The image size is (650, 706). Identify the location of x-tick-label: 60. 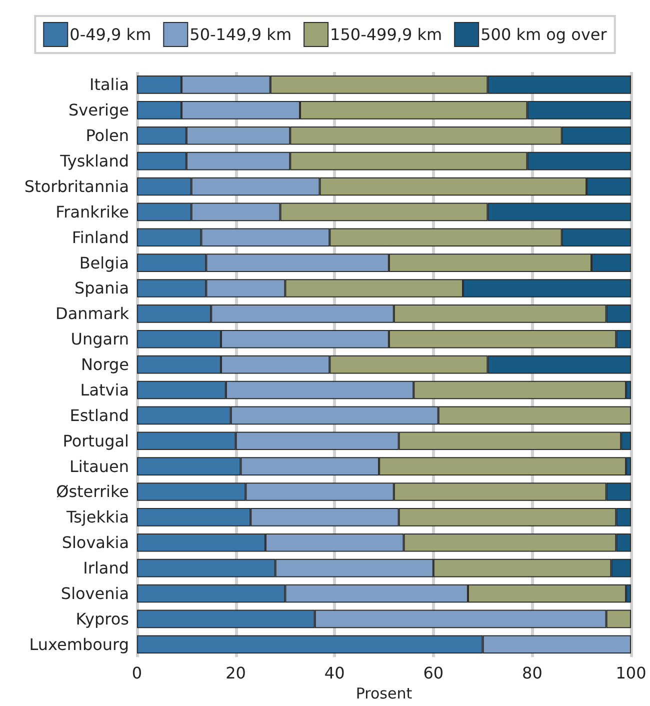
(433, 673).